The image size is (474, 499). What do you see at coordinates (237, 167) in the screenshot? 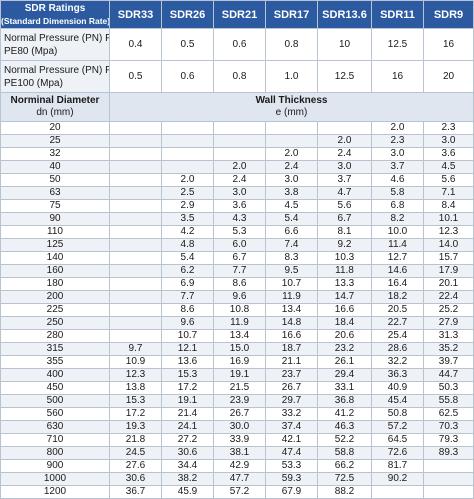
I see `table-row: 40 2.0 2.4 3.0 3.7 4.5` at bounding box center [237, 167].